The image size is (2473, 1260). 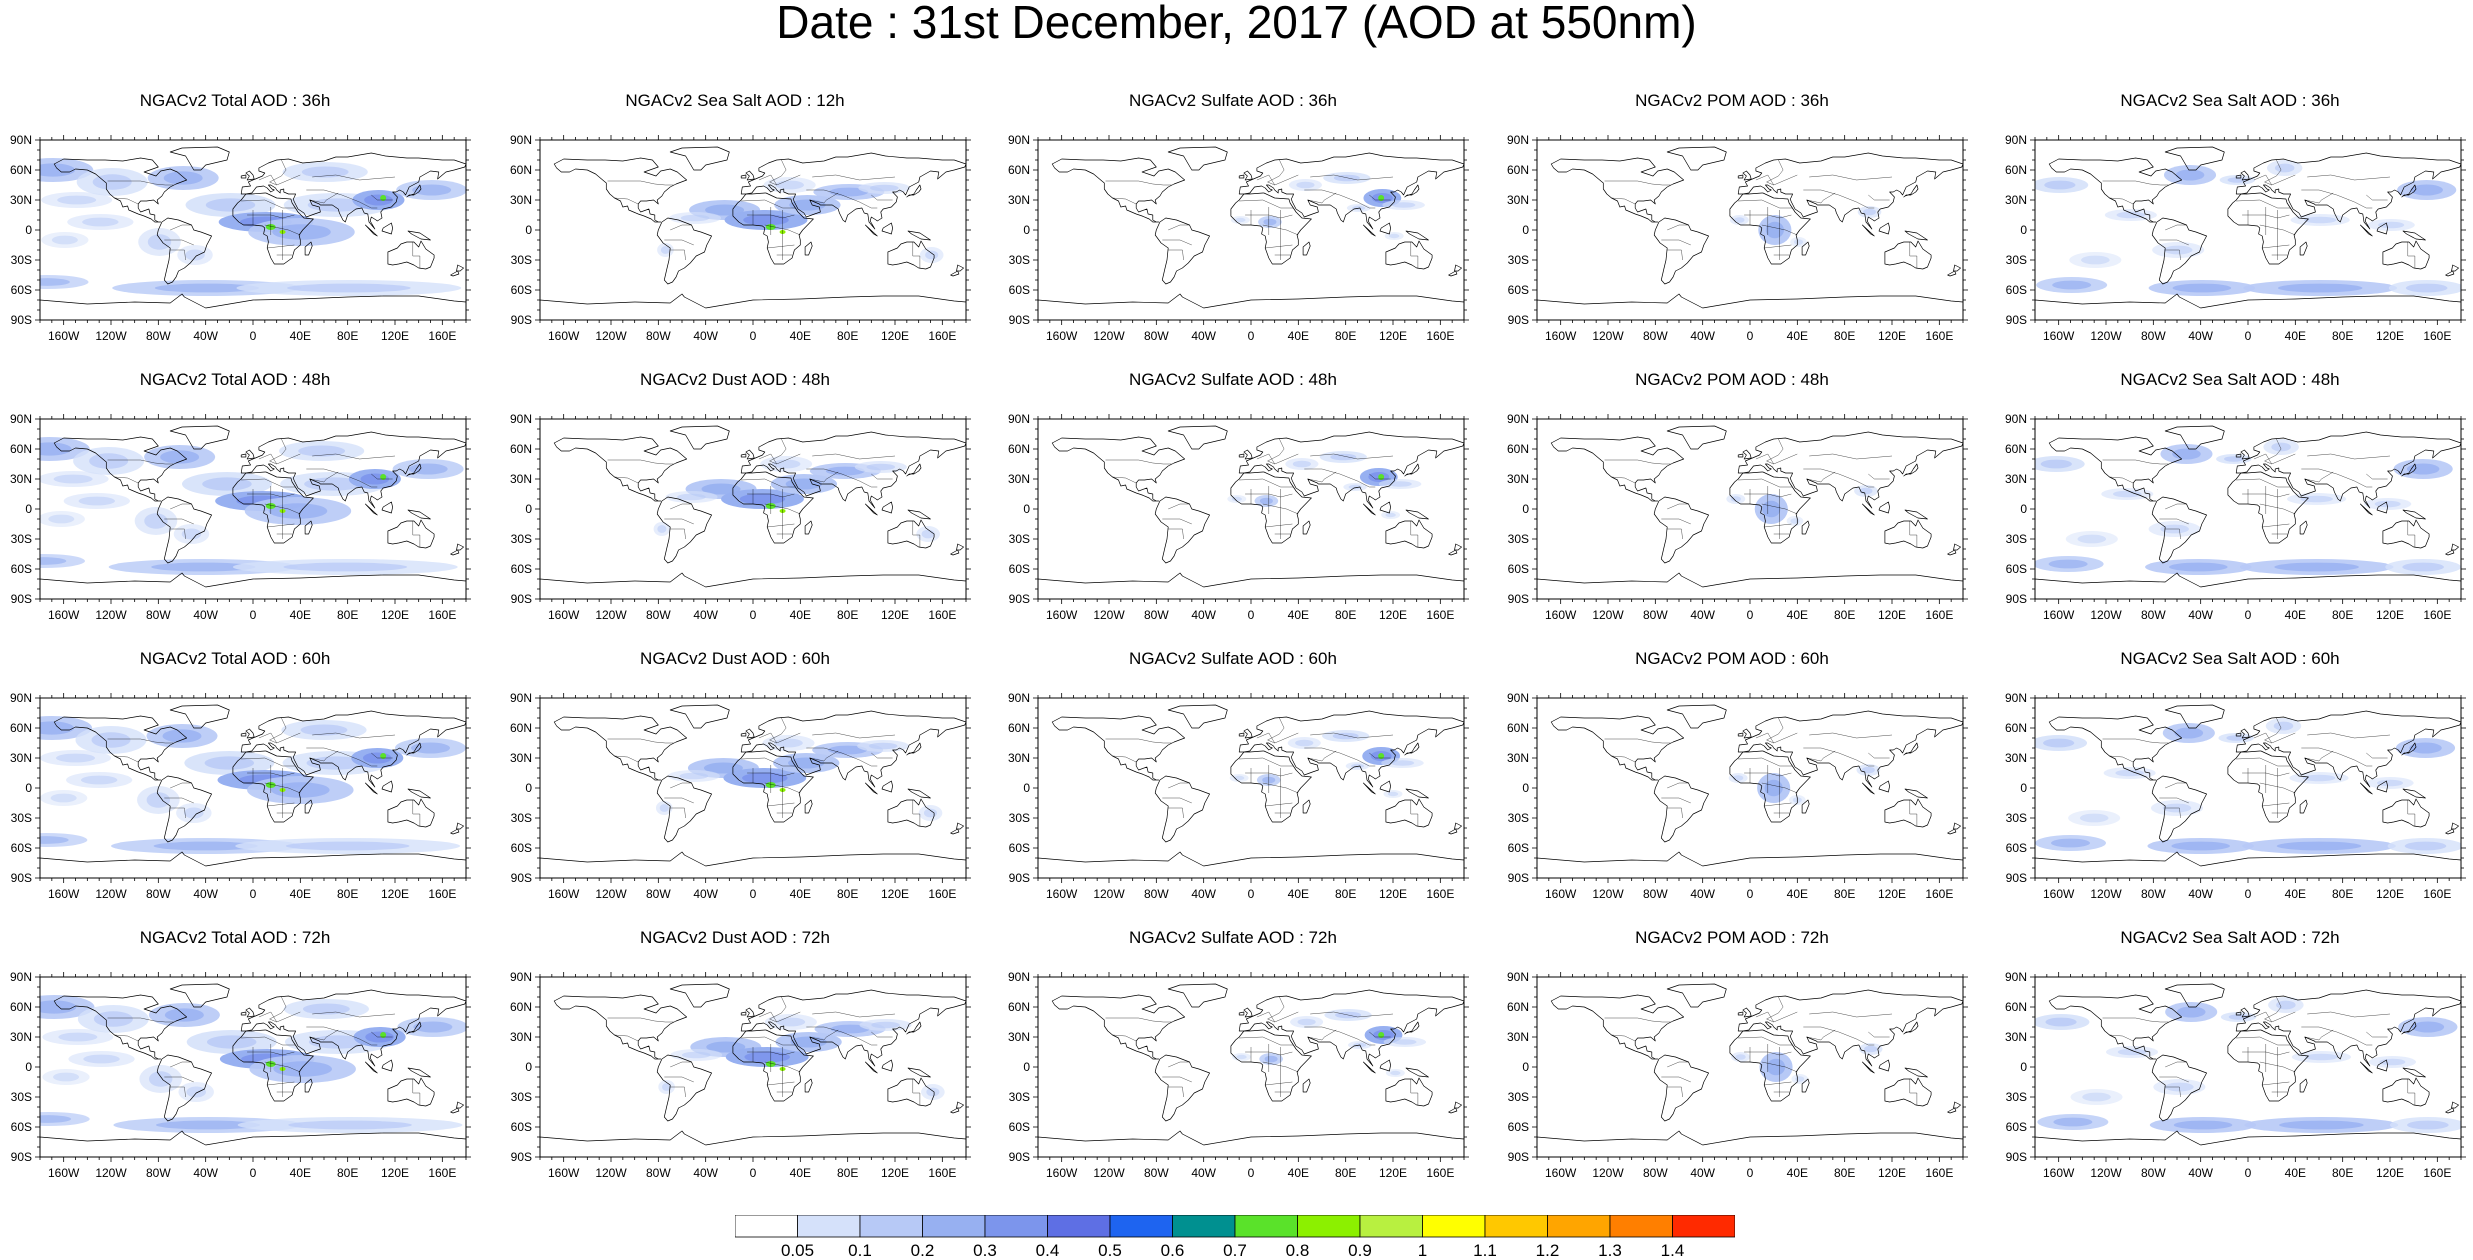 What do you see at coordinates (860, 1250) in the screenshot?
I see `colorbar-label: 0.1` at bounding box center [860, 1250].